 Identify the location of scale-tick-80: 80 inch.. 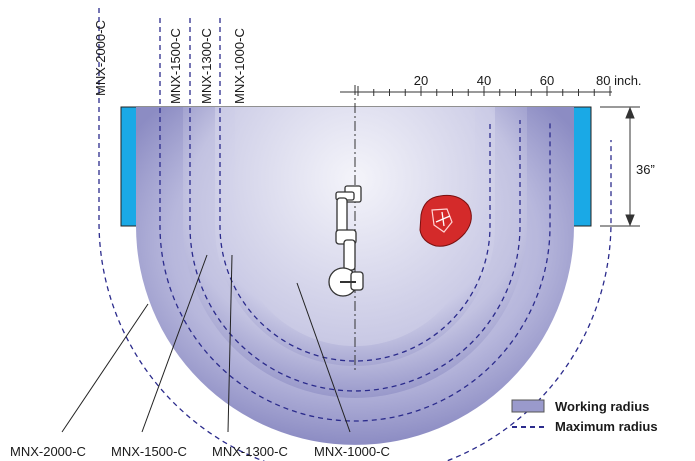
(619, 80).